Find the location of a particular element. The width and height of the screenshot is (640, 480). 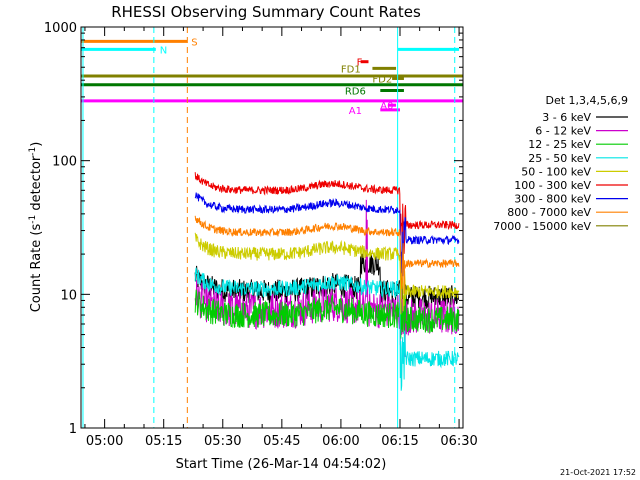

legend-label: 25 - 50 keV is located at coordinates (559, 158).